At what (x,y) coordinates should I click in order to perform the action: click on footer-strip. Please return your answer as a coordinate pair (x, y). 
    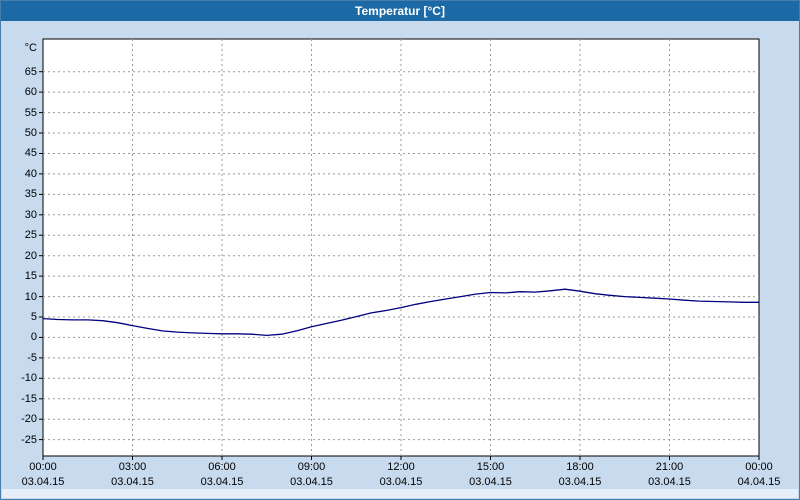
    Looking at the image, I should click on (400, 493).